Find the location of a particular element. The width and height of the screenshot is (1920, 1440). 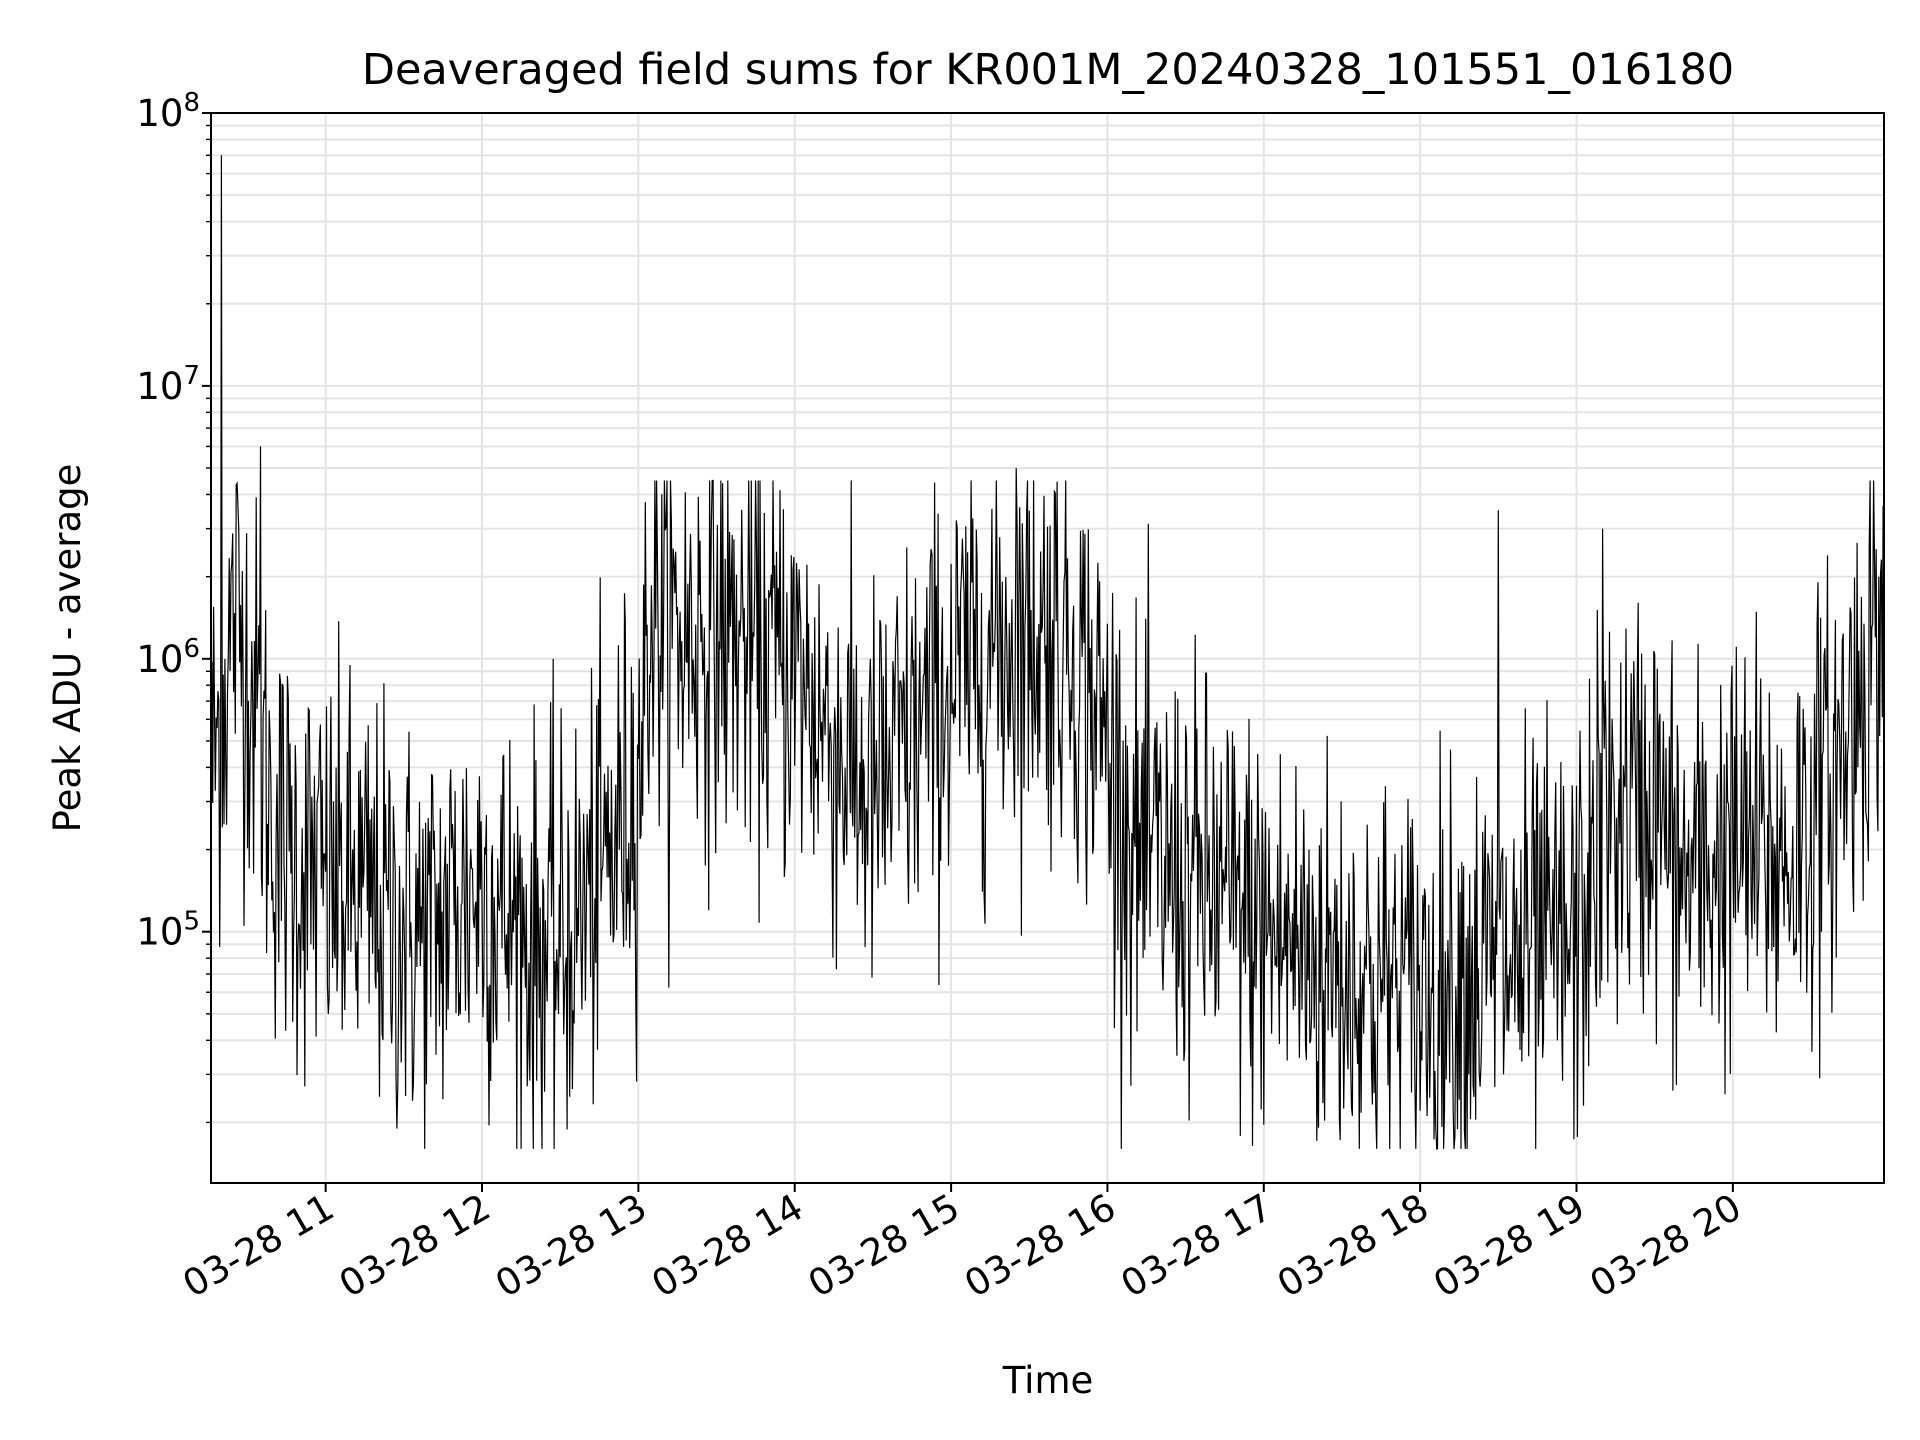

x-axis-label: Time is located at coordinates (1048, 1380).